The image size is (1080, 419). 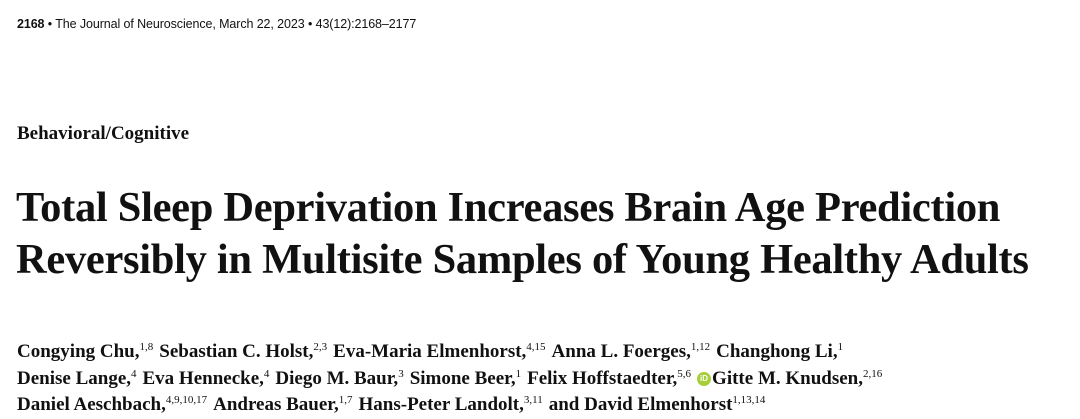 I want to click on section-heading: Behavioral/Cognitive, so click(x=103, y=133).